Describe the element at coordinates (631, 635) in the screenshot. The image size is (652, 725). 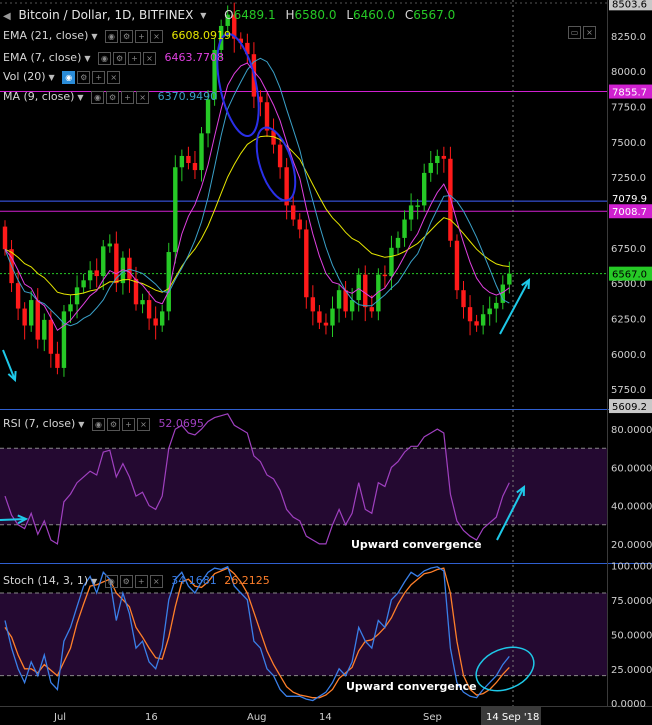
I see `stoch-tick-label: 50.0000` at that location.